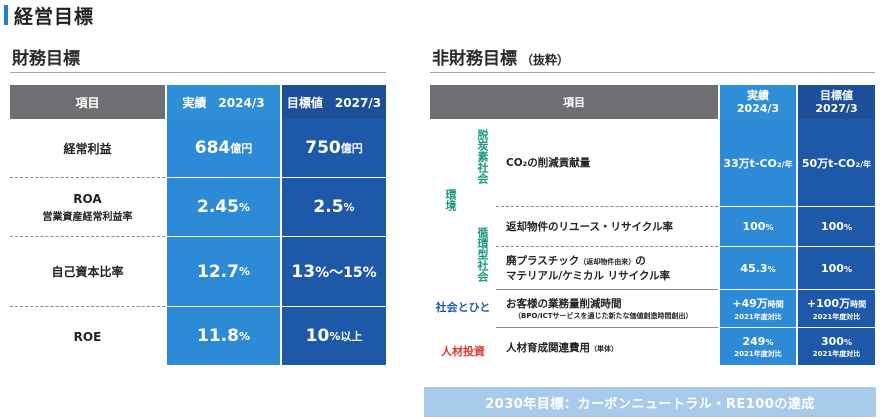 The image size is (880, 419). I want to click on table-row: ROA 営業資産経常利益率 2.45% 2.5%, so click(198, 207).